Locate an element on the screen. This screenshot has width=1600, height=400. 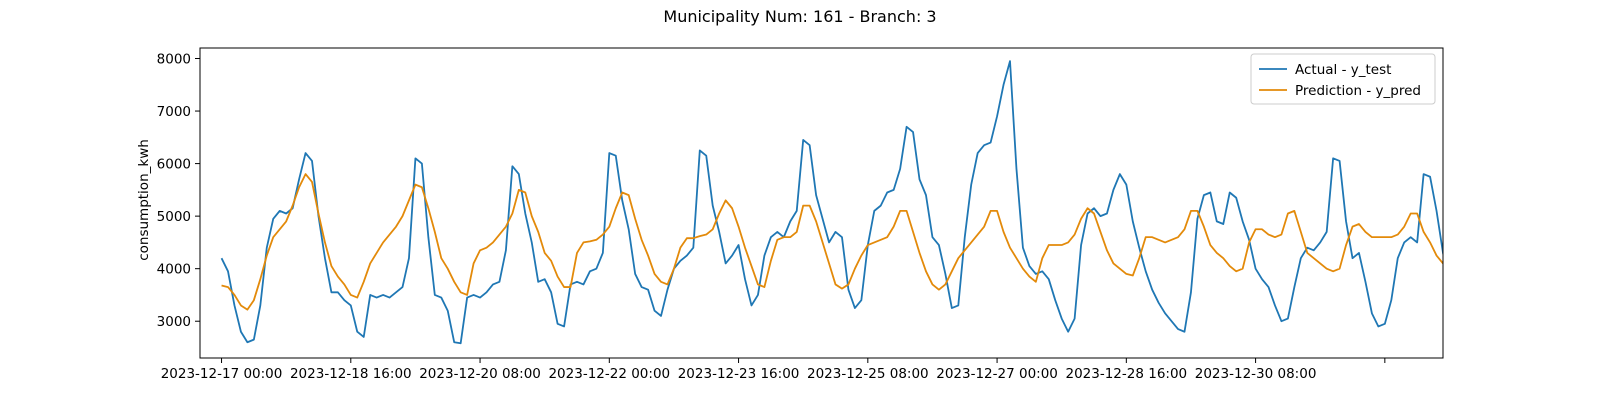
y-axis-label: consumption_kwh is located at coordinates (144, 200).